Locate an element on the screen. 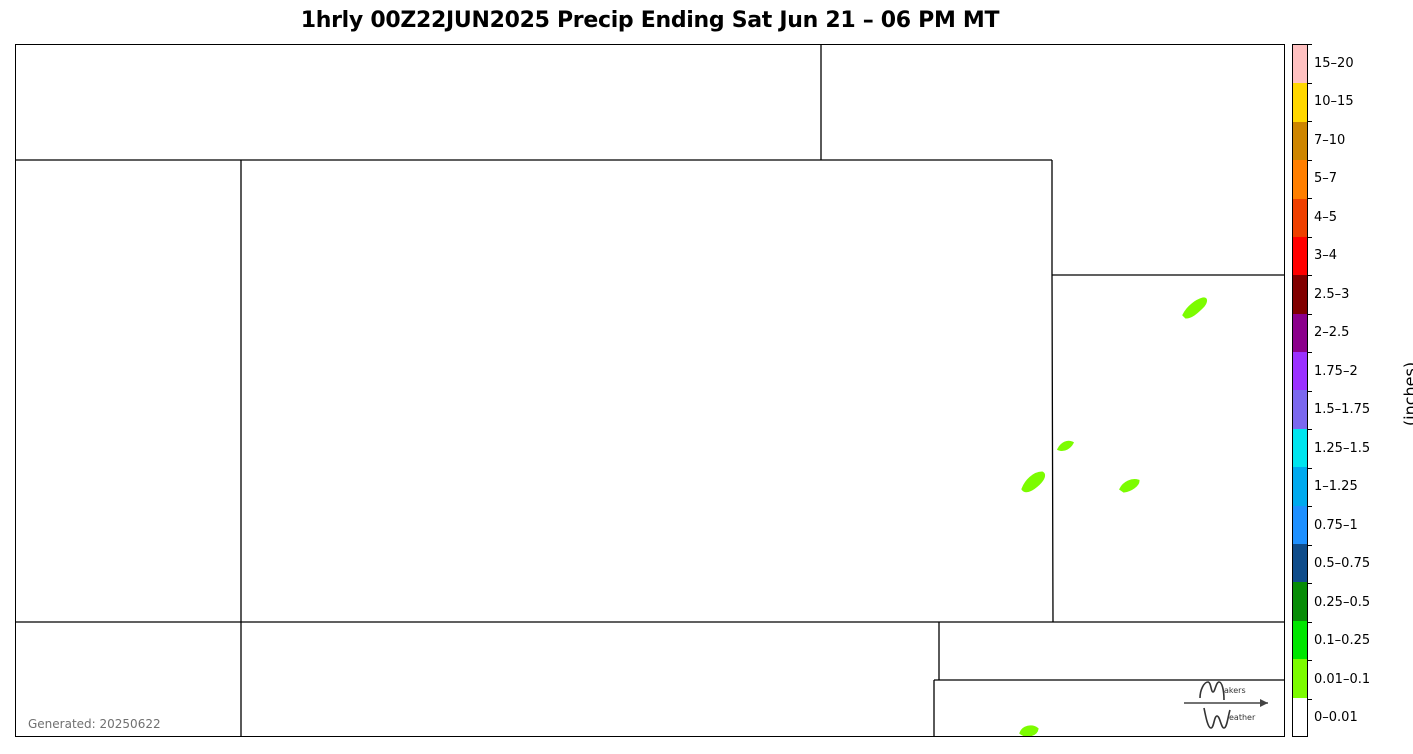 This screenshot has width=1413, height=754. colorbar-tick-label: 1–1.25 is located at coordinates (1343, 487).